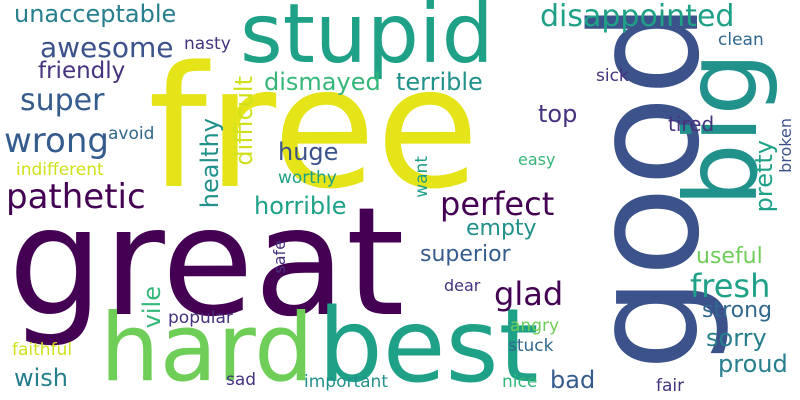  Describe the element at coordinates (244, 121) in the screenshot. I see `word-difficult: difficult` at that location.